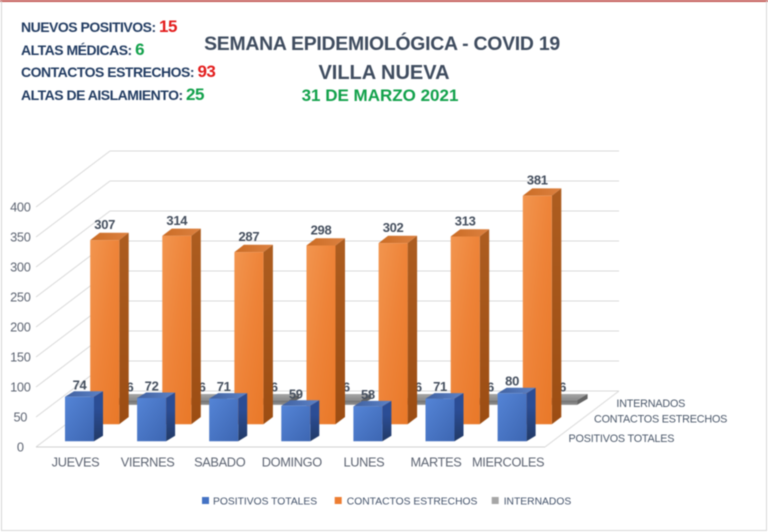  Describe the element at coordinates (249, 236) in the screenshot. I see `svg-text: 287` at that location.